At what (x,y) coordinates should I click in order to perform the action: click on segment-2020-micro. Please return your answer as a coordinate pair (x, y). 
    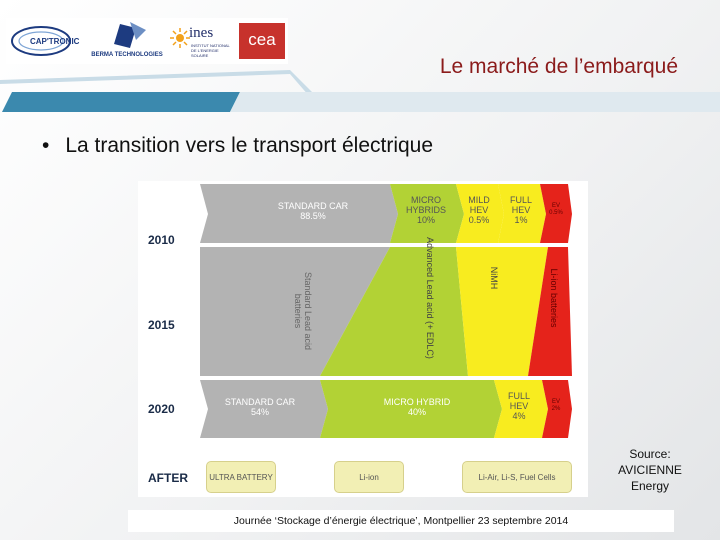
    Looking at the image, I should click on (411, 409).